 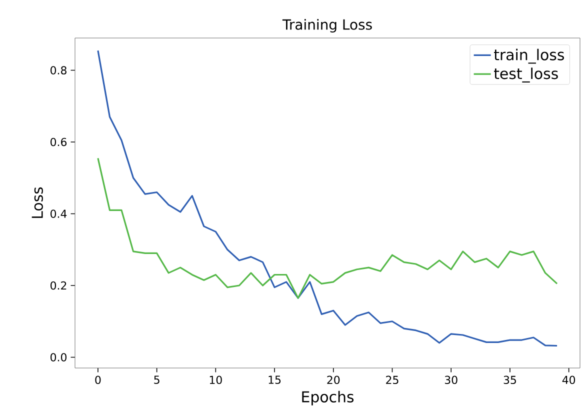 I want to click on x-tick-label: 5, so click(x=157, y=380).